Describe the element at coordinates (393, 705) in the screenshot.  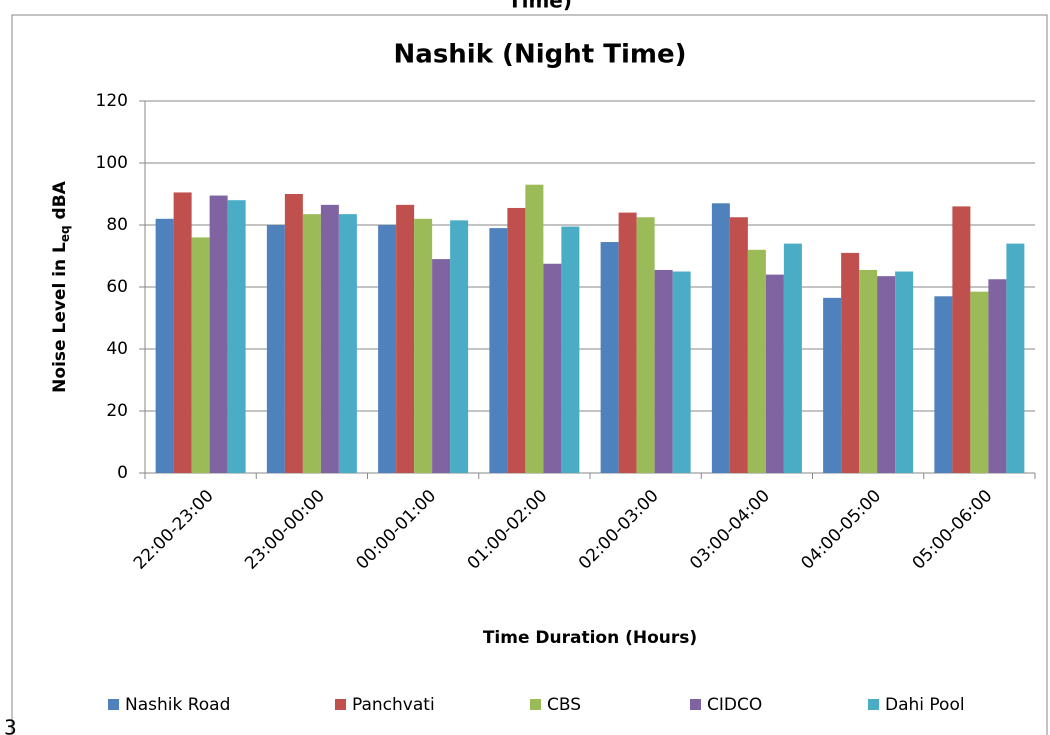
I see `legend-label: Panchvati` at that location.